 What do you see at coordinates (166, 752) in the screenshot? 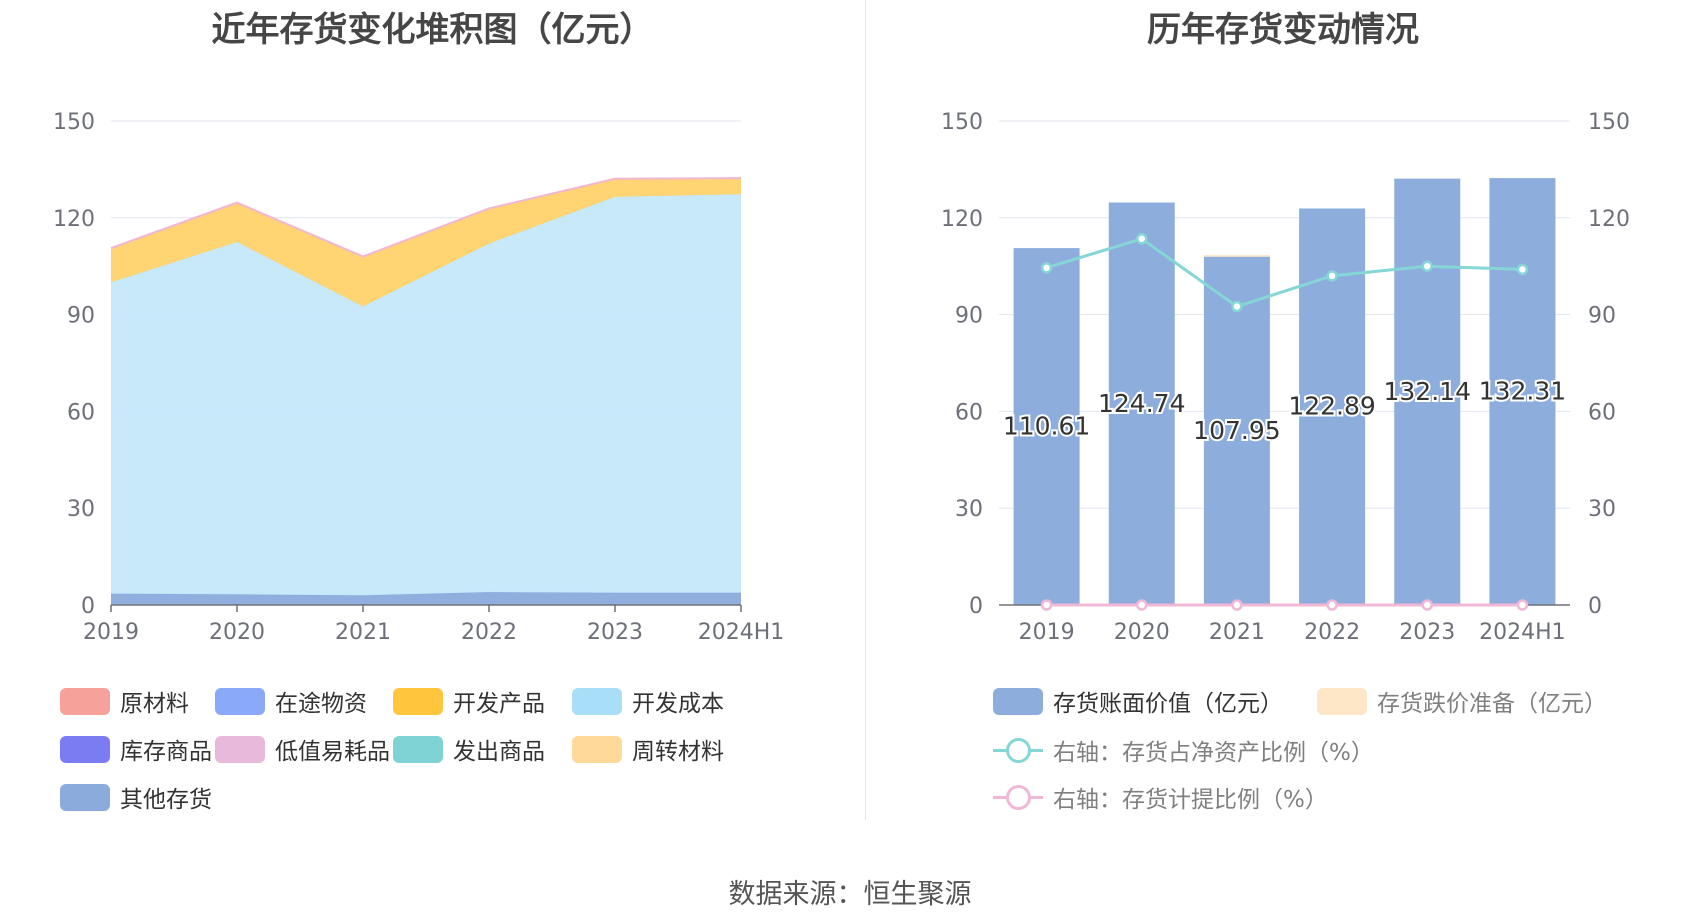
I see `legend-label: 库存商品` at bounding box center [166, 752].